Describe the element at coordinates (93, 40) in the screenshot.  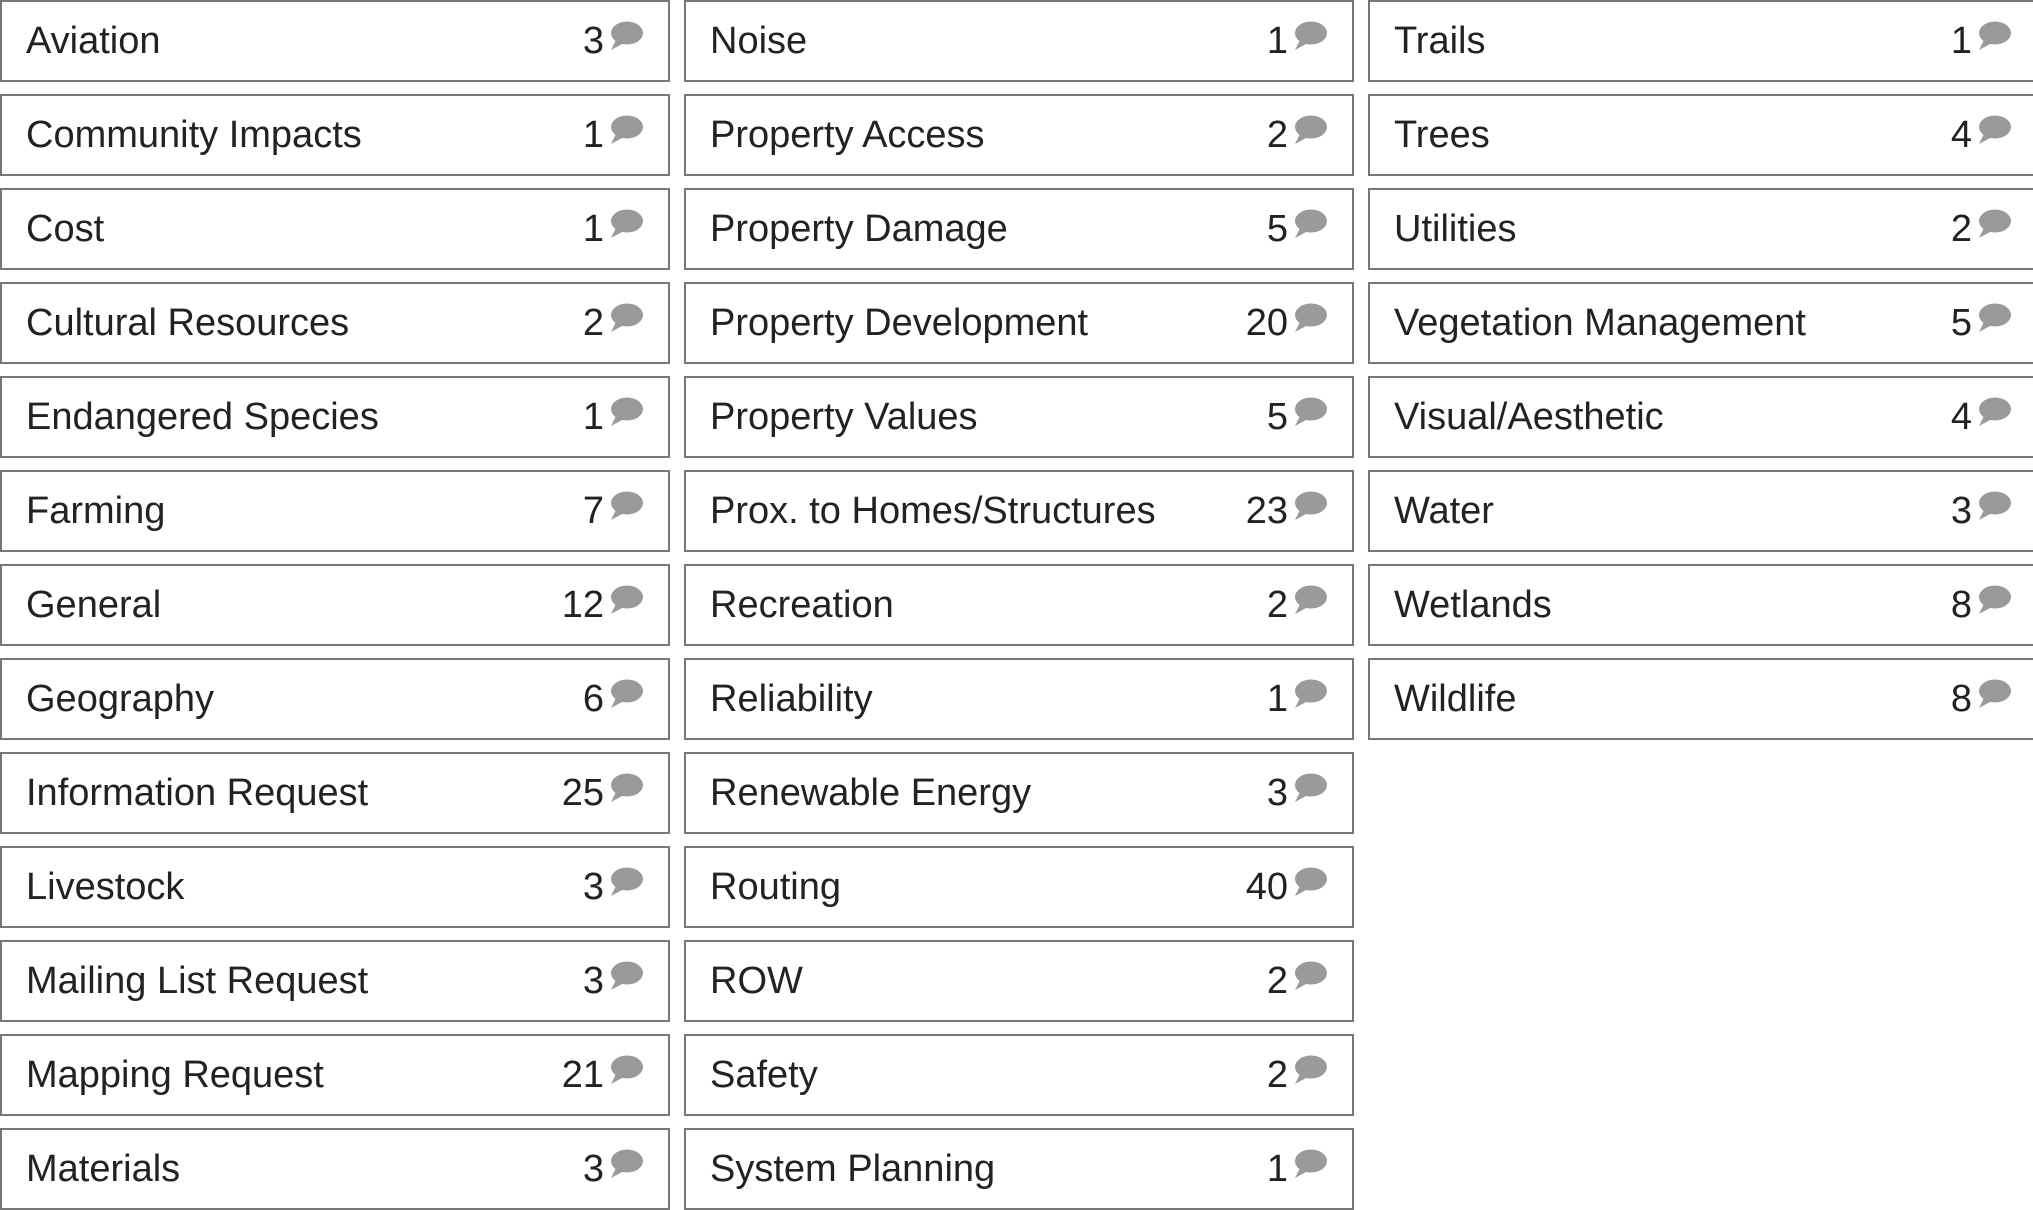
I see `category-label: Aviation` at that location.